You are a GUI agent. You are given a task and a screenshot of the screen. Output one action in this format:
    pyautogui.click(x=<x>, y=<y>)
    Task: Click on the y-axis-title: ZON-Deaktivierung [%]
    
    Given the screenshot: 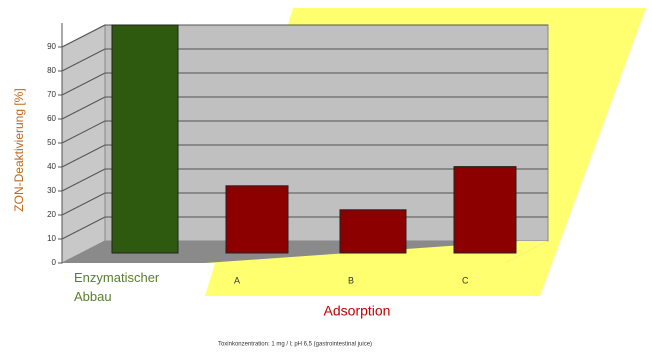 What is the action you would take?
    pyautogui.click(x=19, y=149)
    